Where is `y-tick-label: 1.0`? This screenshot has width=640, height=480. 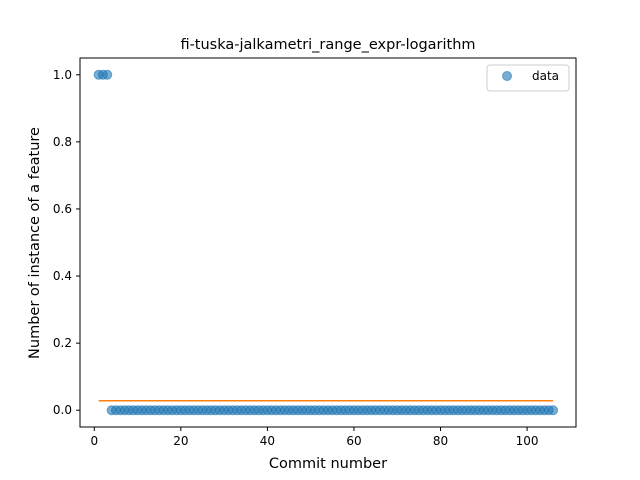
y-tick-label: 1.0 is located at coordinates (62, 75).